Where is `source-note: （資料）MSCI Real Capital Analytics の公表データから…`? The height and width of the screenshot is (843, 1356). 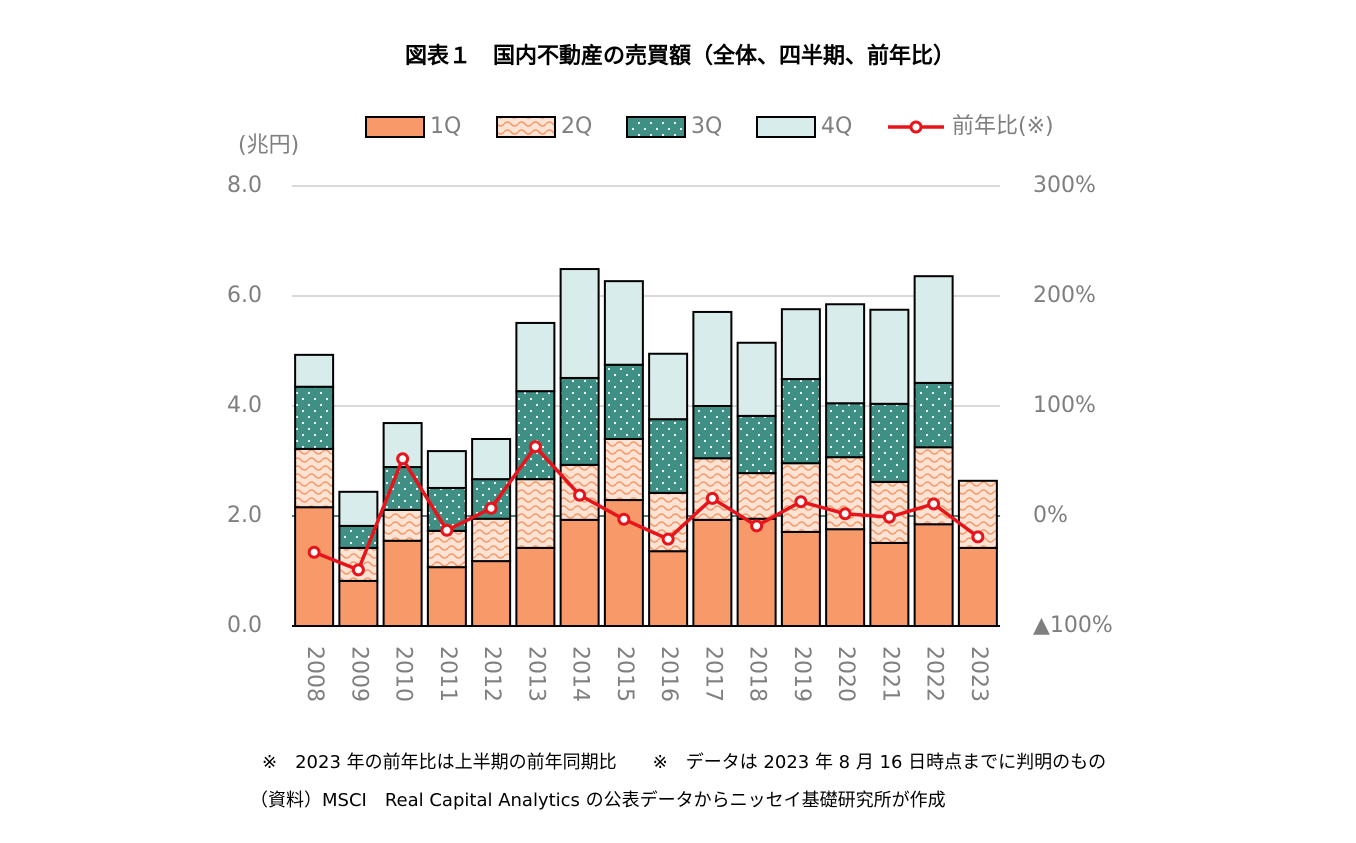
source-note: （資料）MSCI Real Capital Analytics の公表データから… is located at coordinates (598, 800).